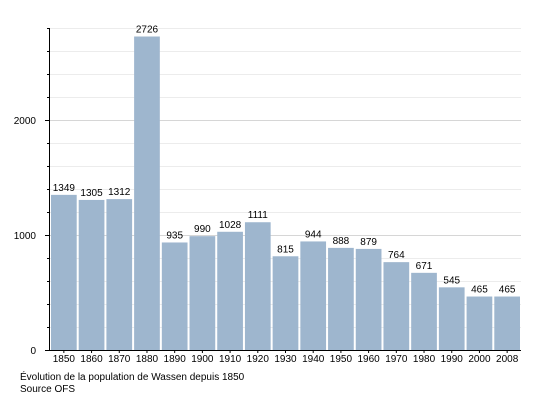  I want to click on x-tick-label-1920: 1920, so click(258, 359).